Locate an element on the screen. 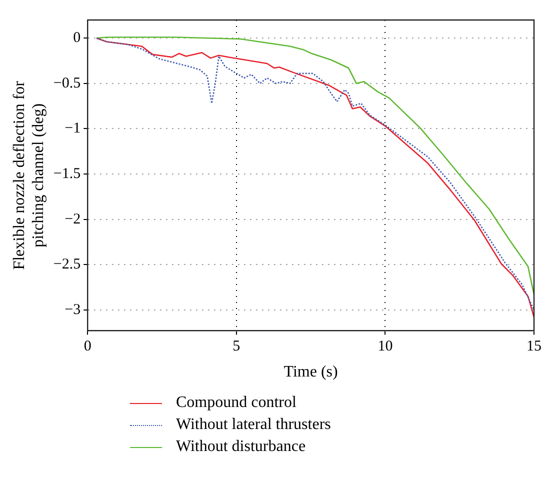 The height and width of the screenshot is (481, 560). y-tick-label: −2 is located at coordinates (72, 219).